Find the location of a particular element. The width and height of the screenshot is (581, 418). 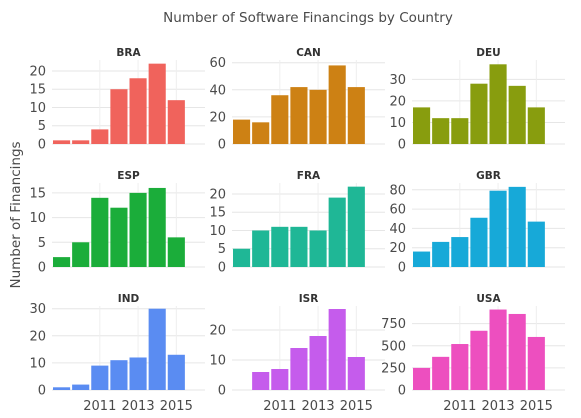

bar-ind-2014 is located at coordinates (157, 349).